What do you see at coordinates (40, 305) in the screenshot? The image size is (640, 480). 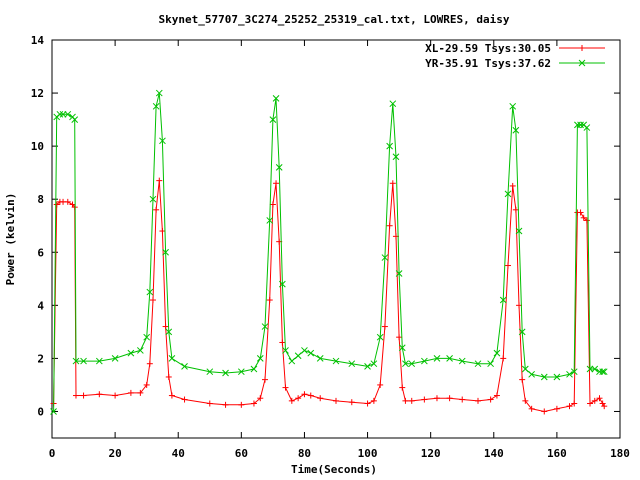 I see `y-tick-label: 4` at bounding box center [40, 305].